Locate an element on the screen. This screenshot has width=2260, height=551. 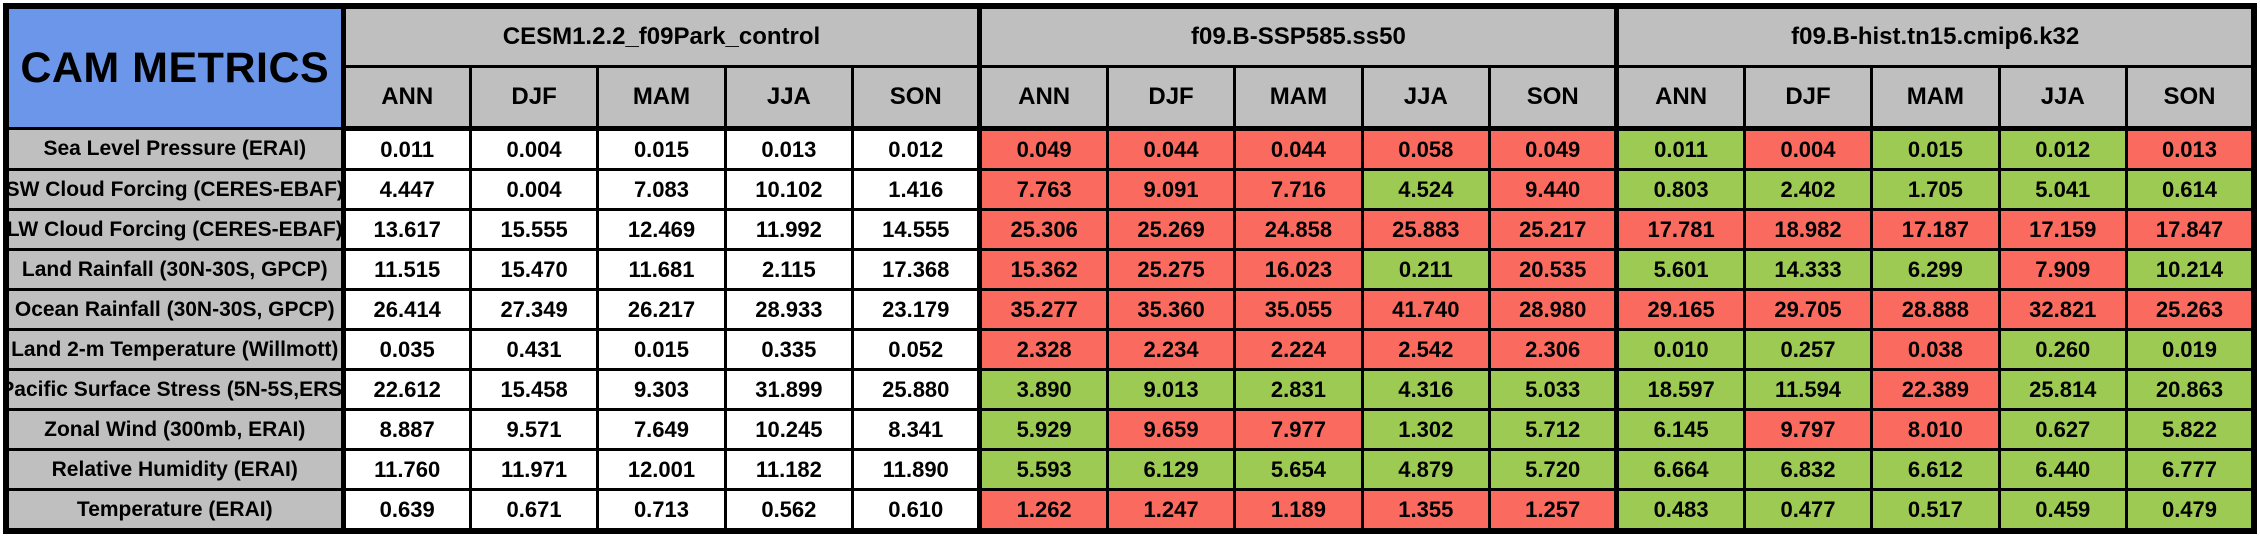
metric-value-cell: 20.863 is located at coordinates (2190, 389).